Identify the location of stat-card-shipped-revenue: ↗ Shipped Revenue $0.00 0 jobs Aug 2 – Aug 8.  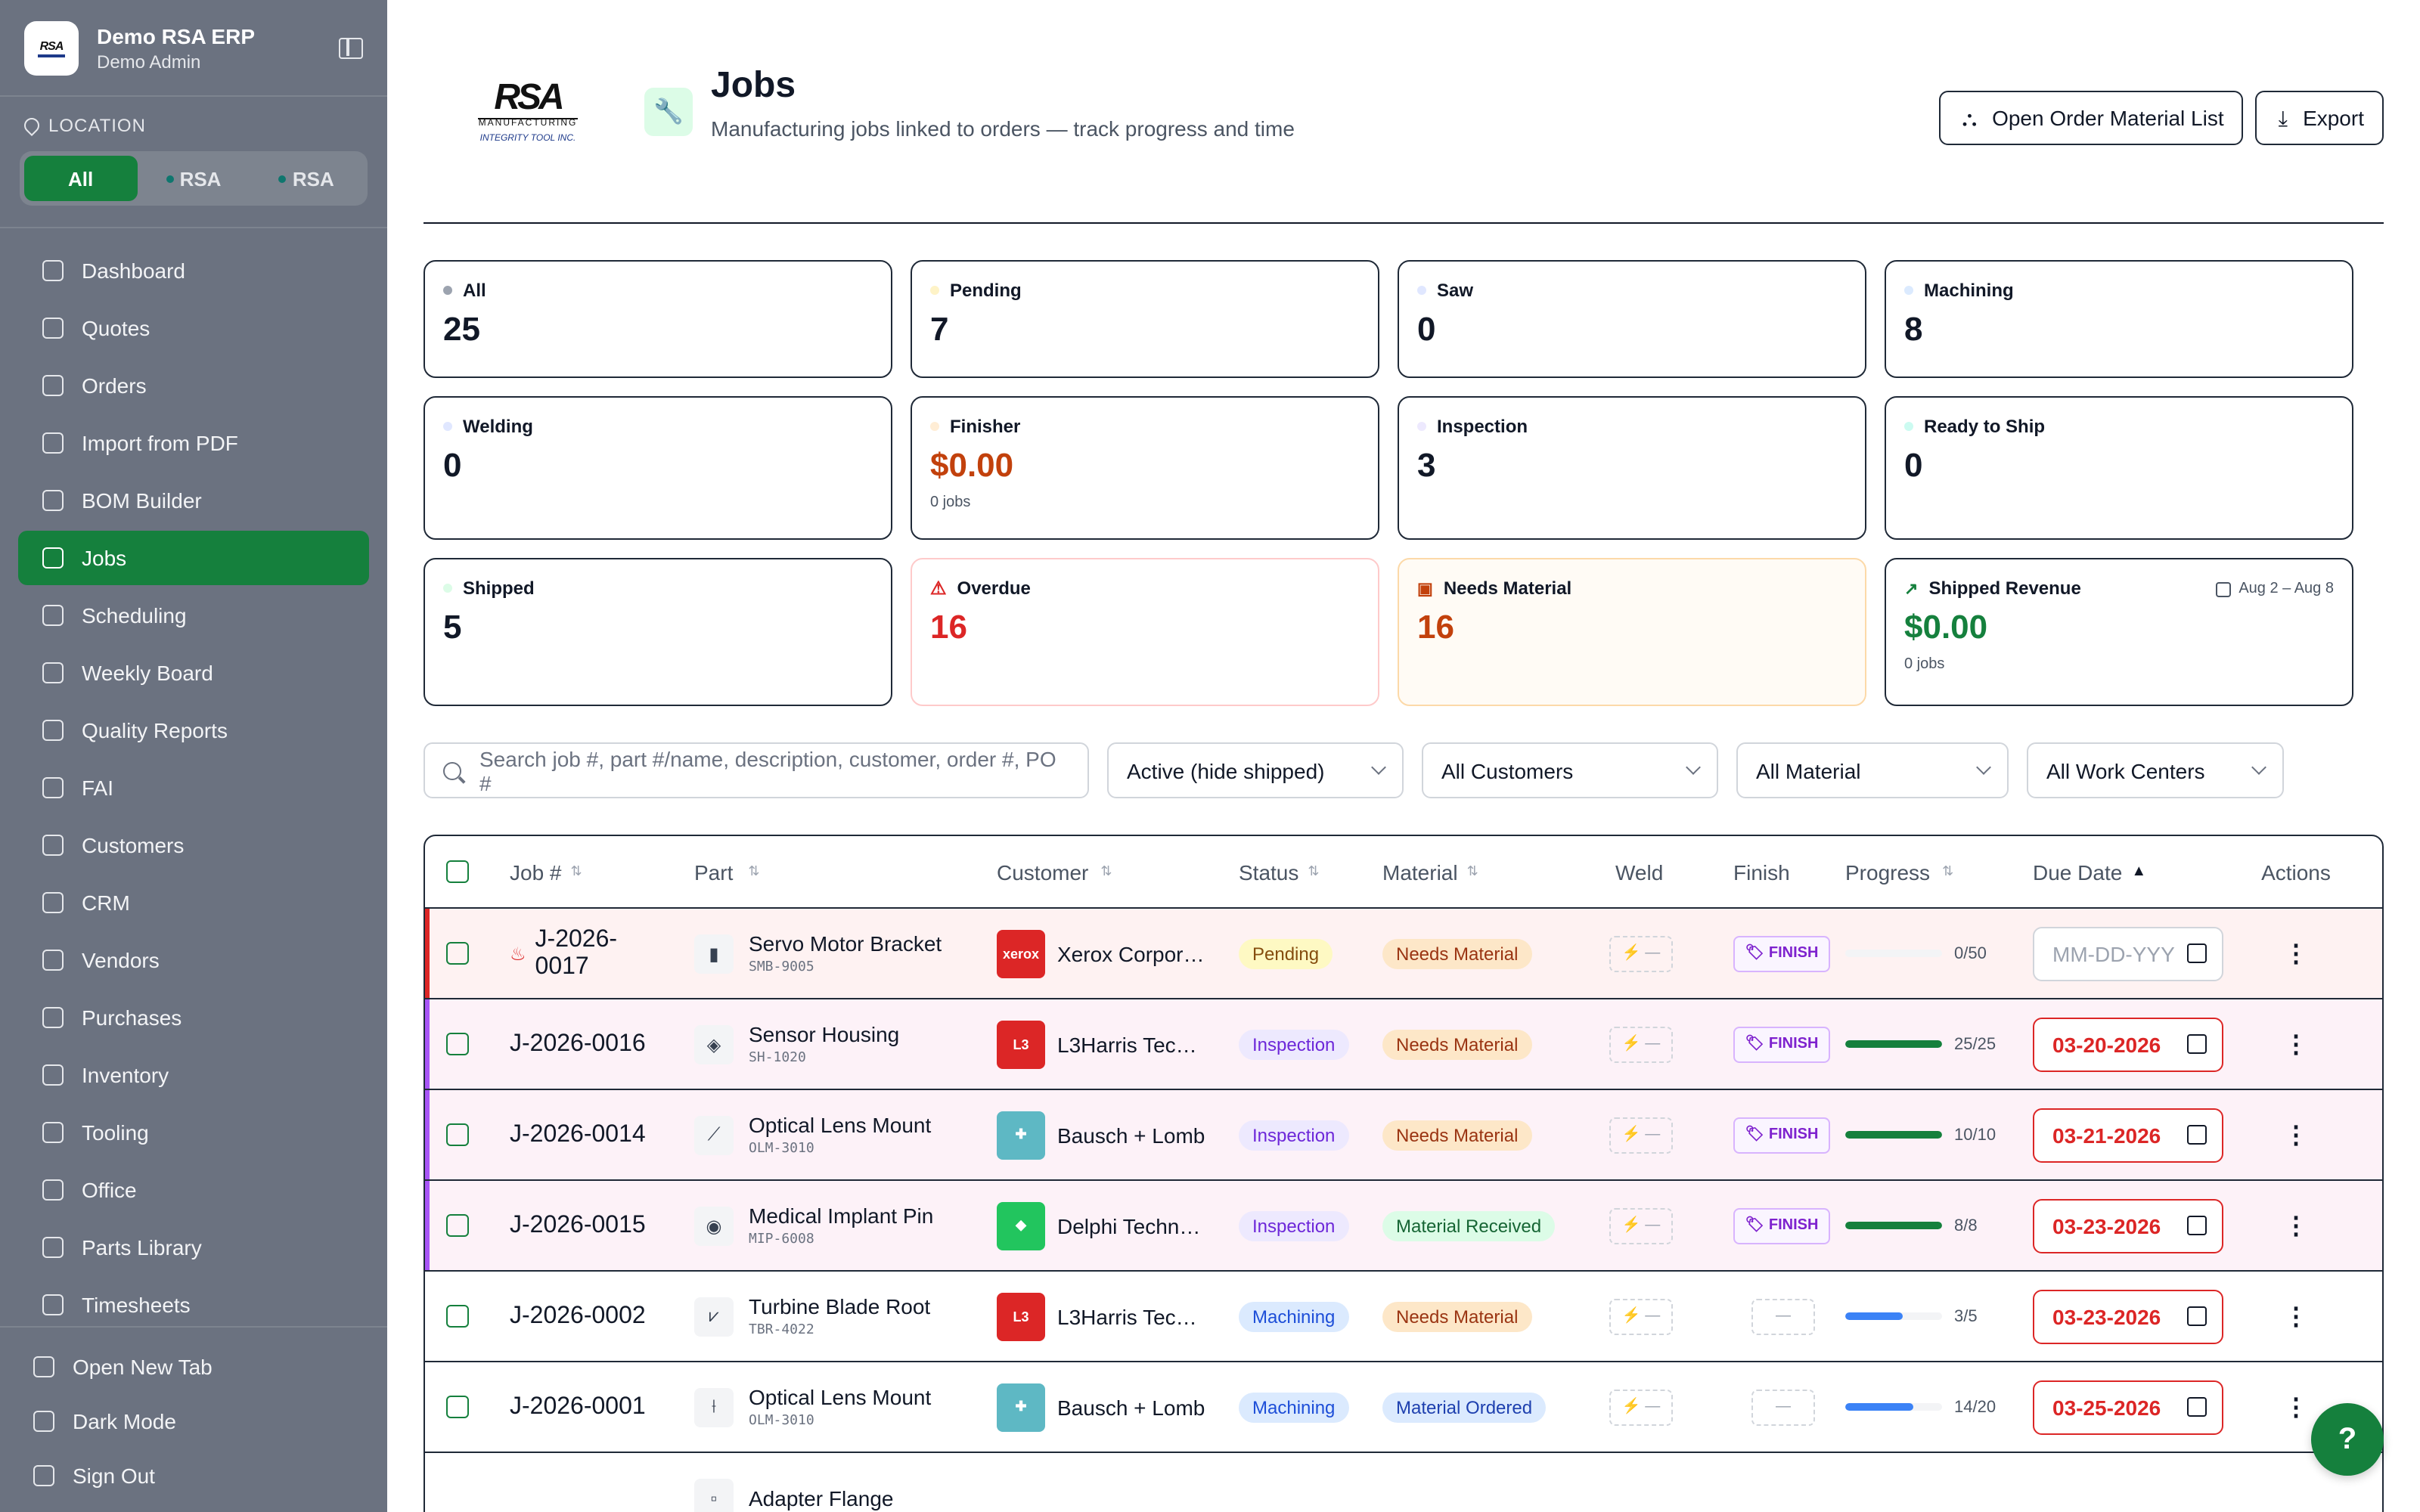
(2119, 632).